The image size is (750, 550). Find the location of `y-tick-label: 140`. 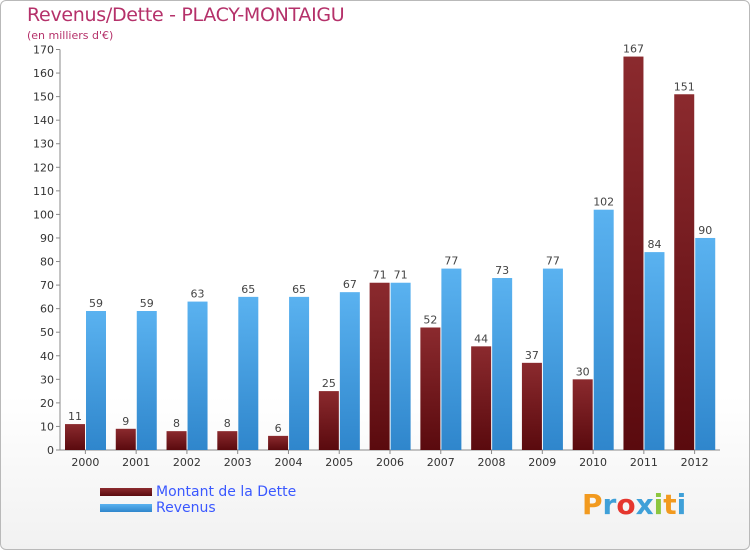

y-tick-label: 140 is located at coordinates (43, 120).